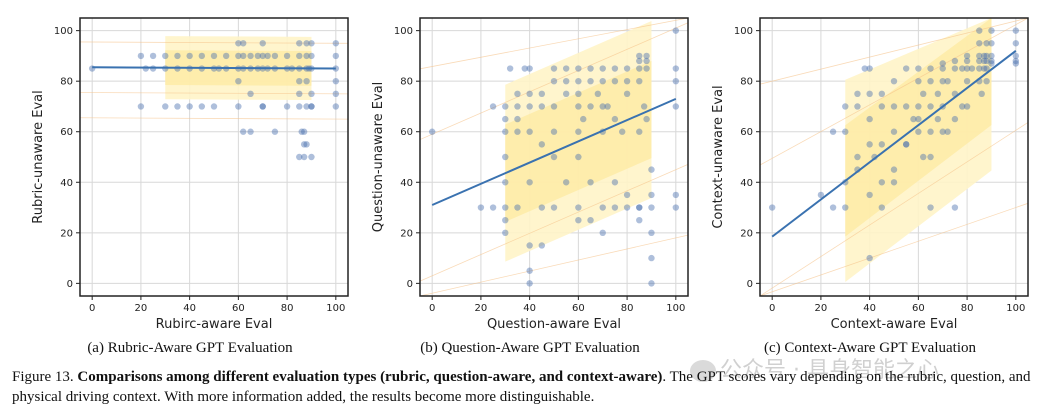 The image size is (1053, 417). I want to click on y-axis-label: Question-unaware Eval, so click(378, 157).